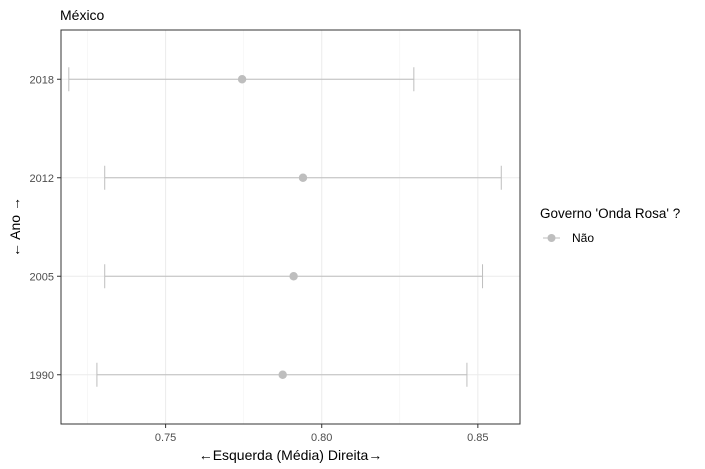  What do you see at coordinates (15, 227) in the screenshot?
I see `y-axis-title: ← Ano →` at bounding box center [15, 227].